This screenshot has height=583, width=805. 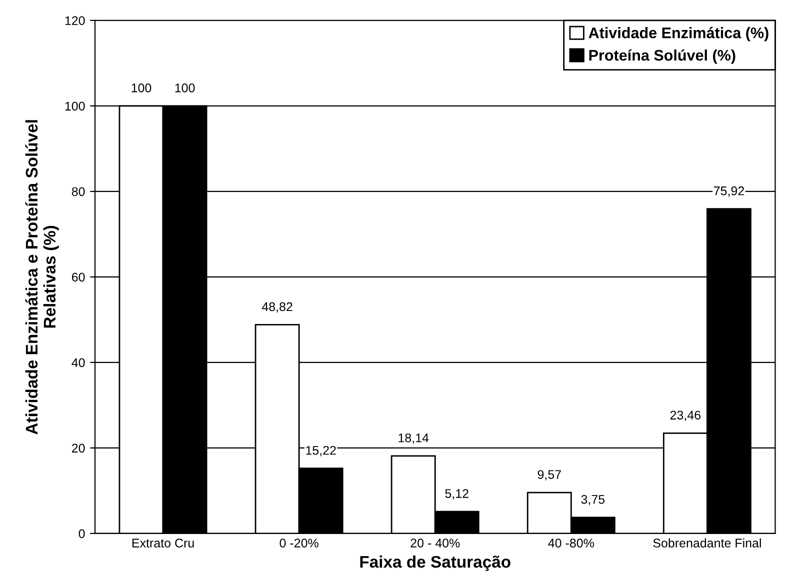 What do you see at coordinates (435, 564) in the screenshot?
I see `x-axis-title: Faixa de Saturação` at bounding box center [435, 564].